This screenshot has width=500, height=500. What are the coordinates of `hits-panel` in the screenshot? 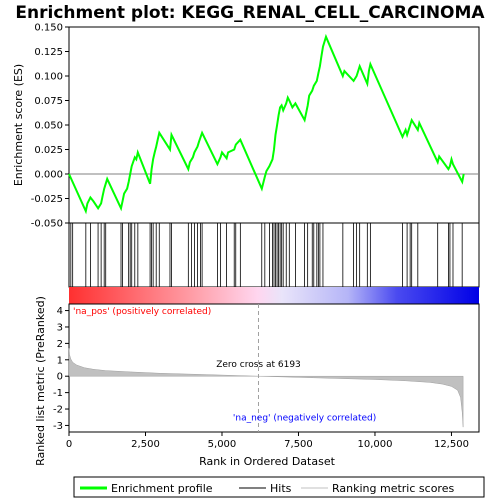 It's located at (274, 263).